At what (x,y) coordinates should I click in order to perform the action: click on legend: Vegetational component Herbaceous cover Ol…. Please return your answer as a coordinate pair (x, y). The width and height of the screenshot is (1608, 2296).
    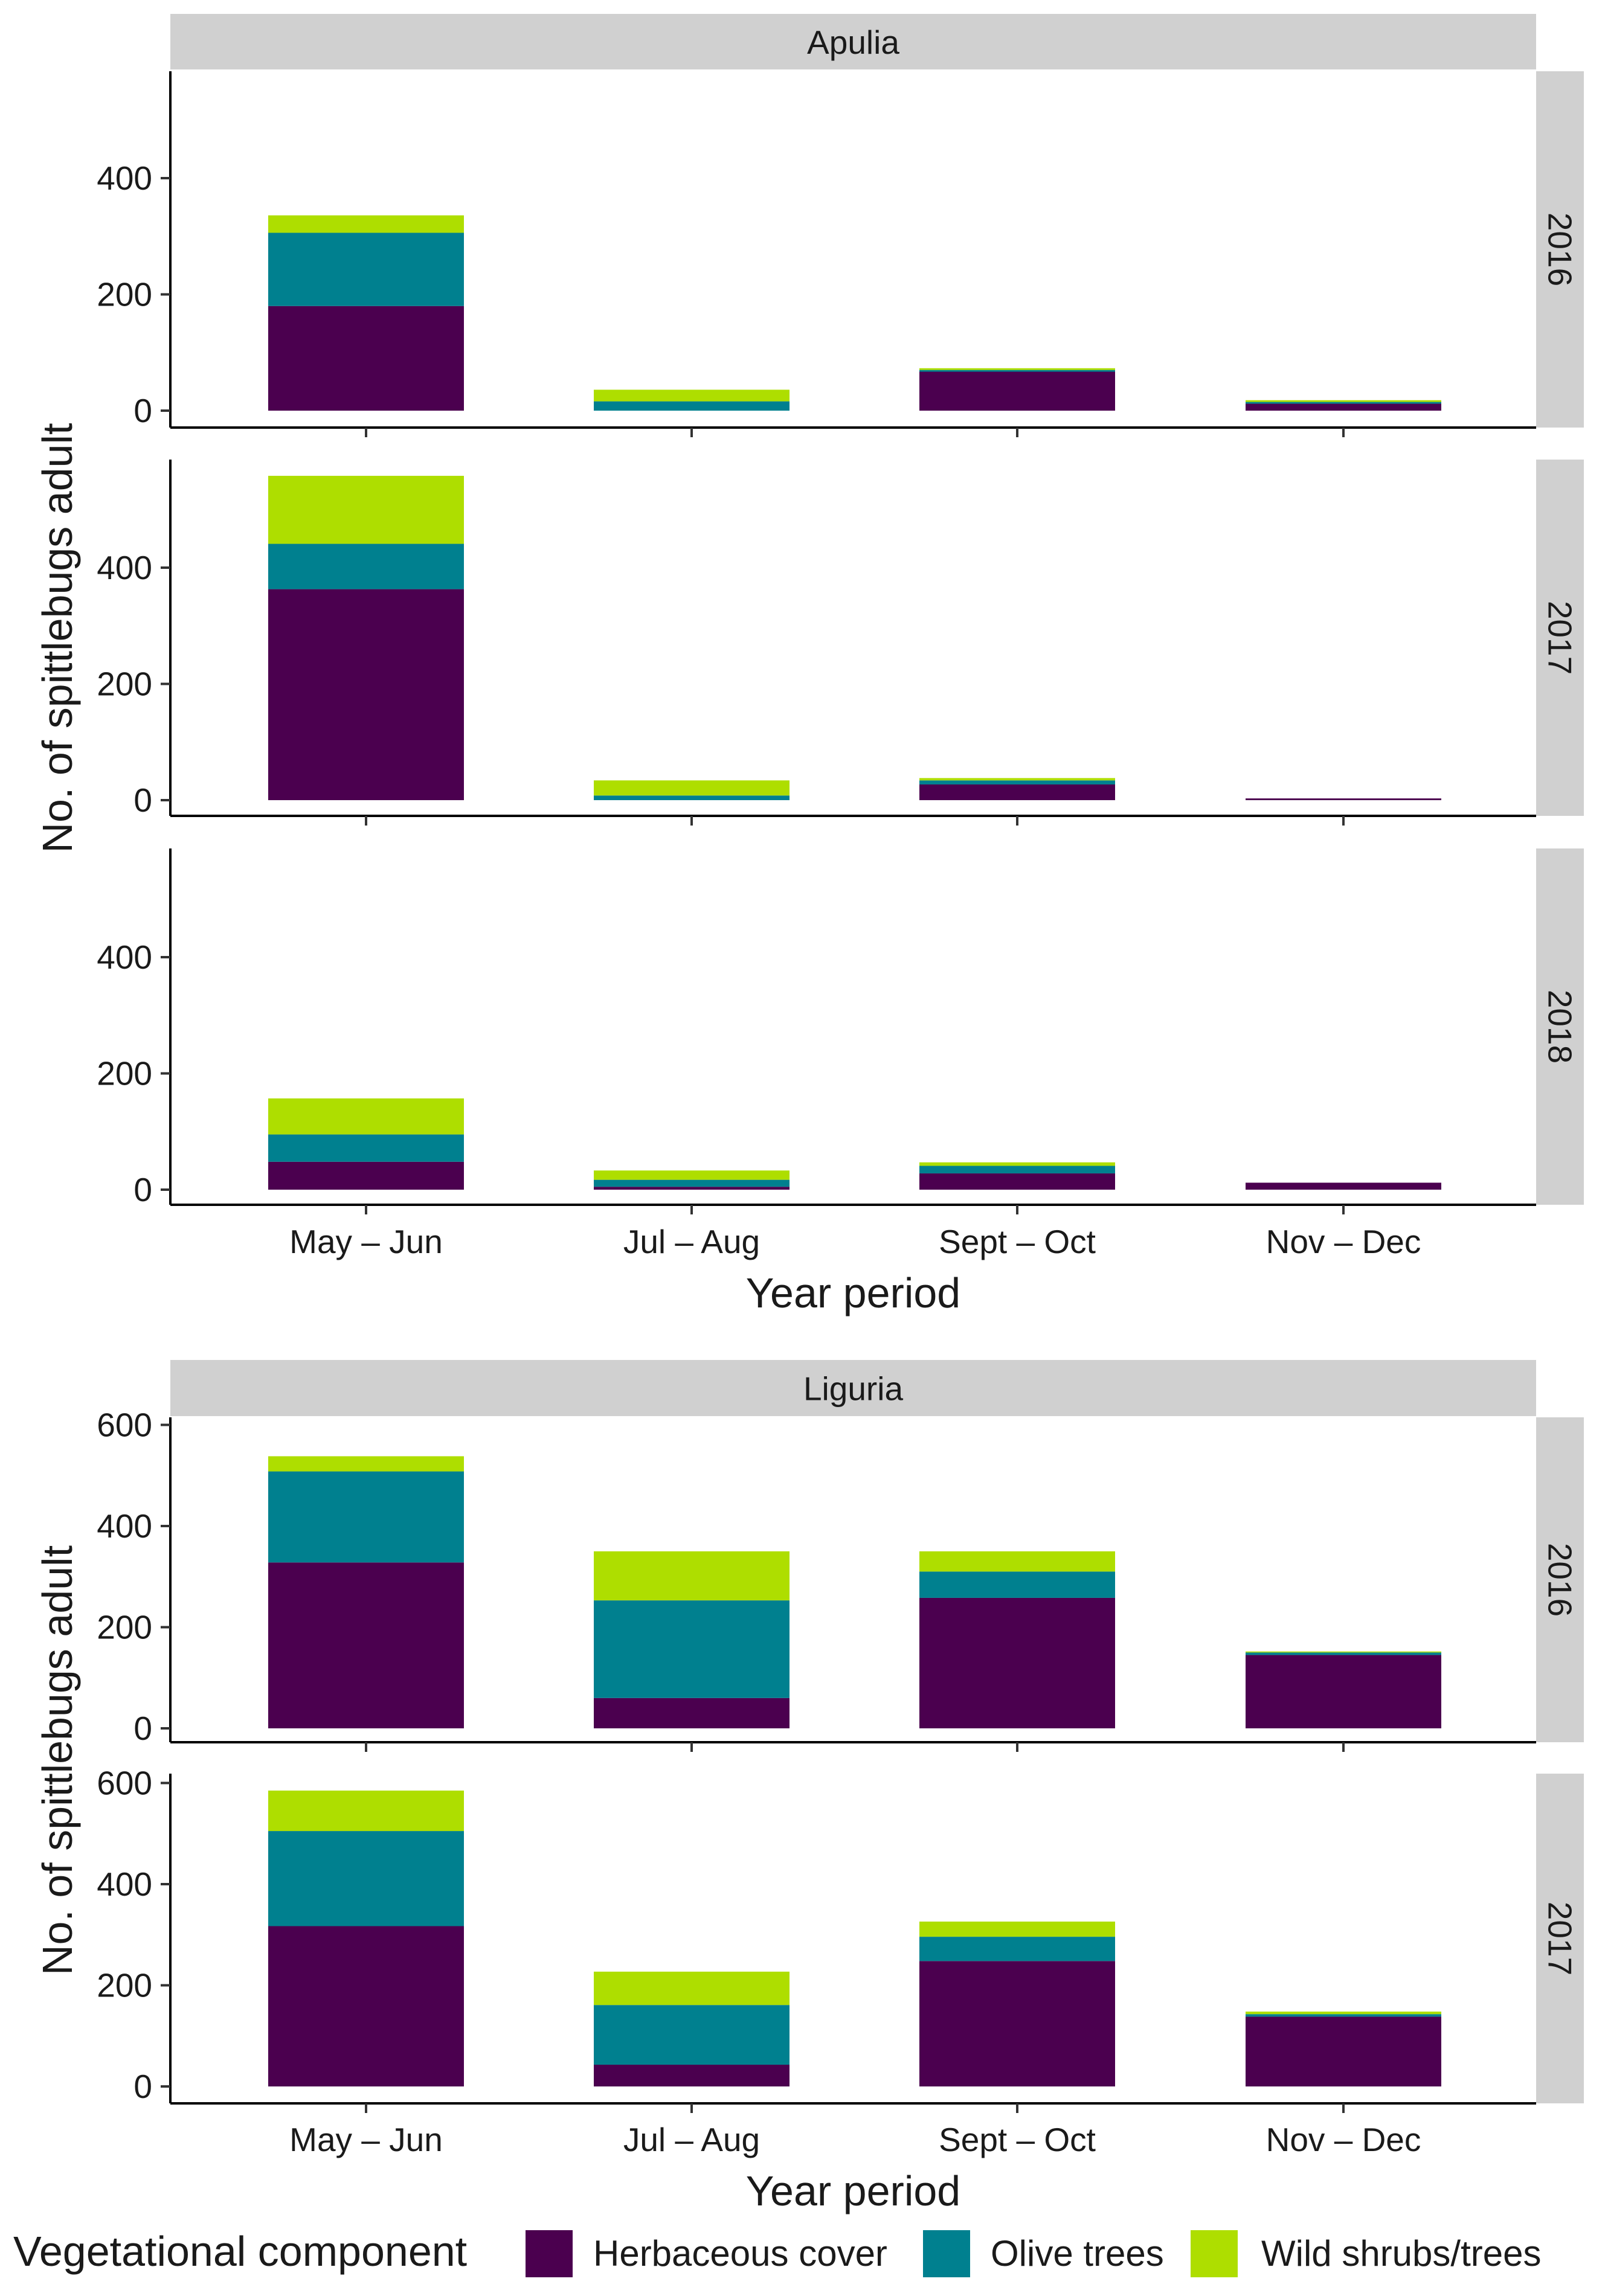
    Looking at the image, I should click on (777, 2252).